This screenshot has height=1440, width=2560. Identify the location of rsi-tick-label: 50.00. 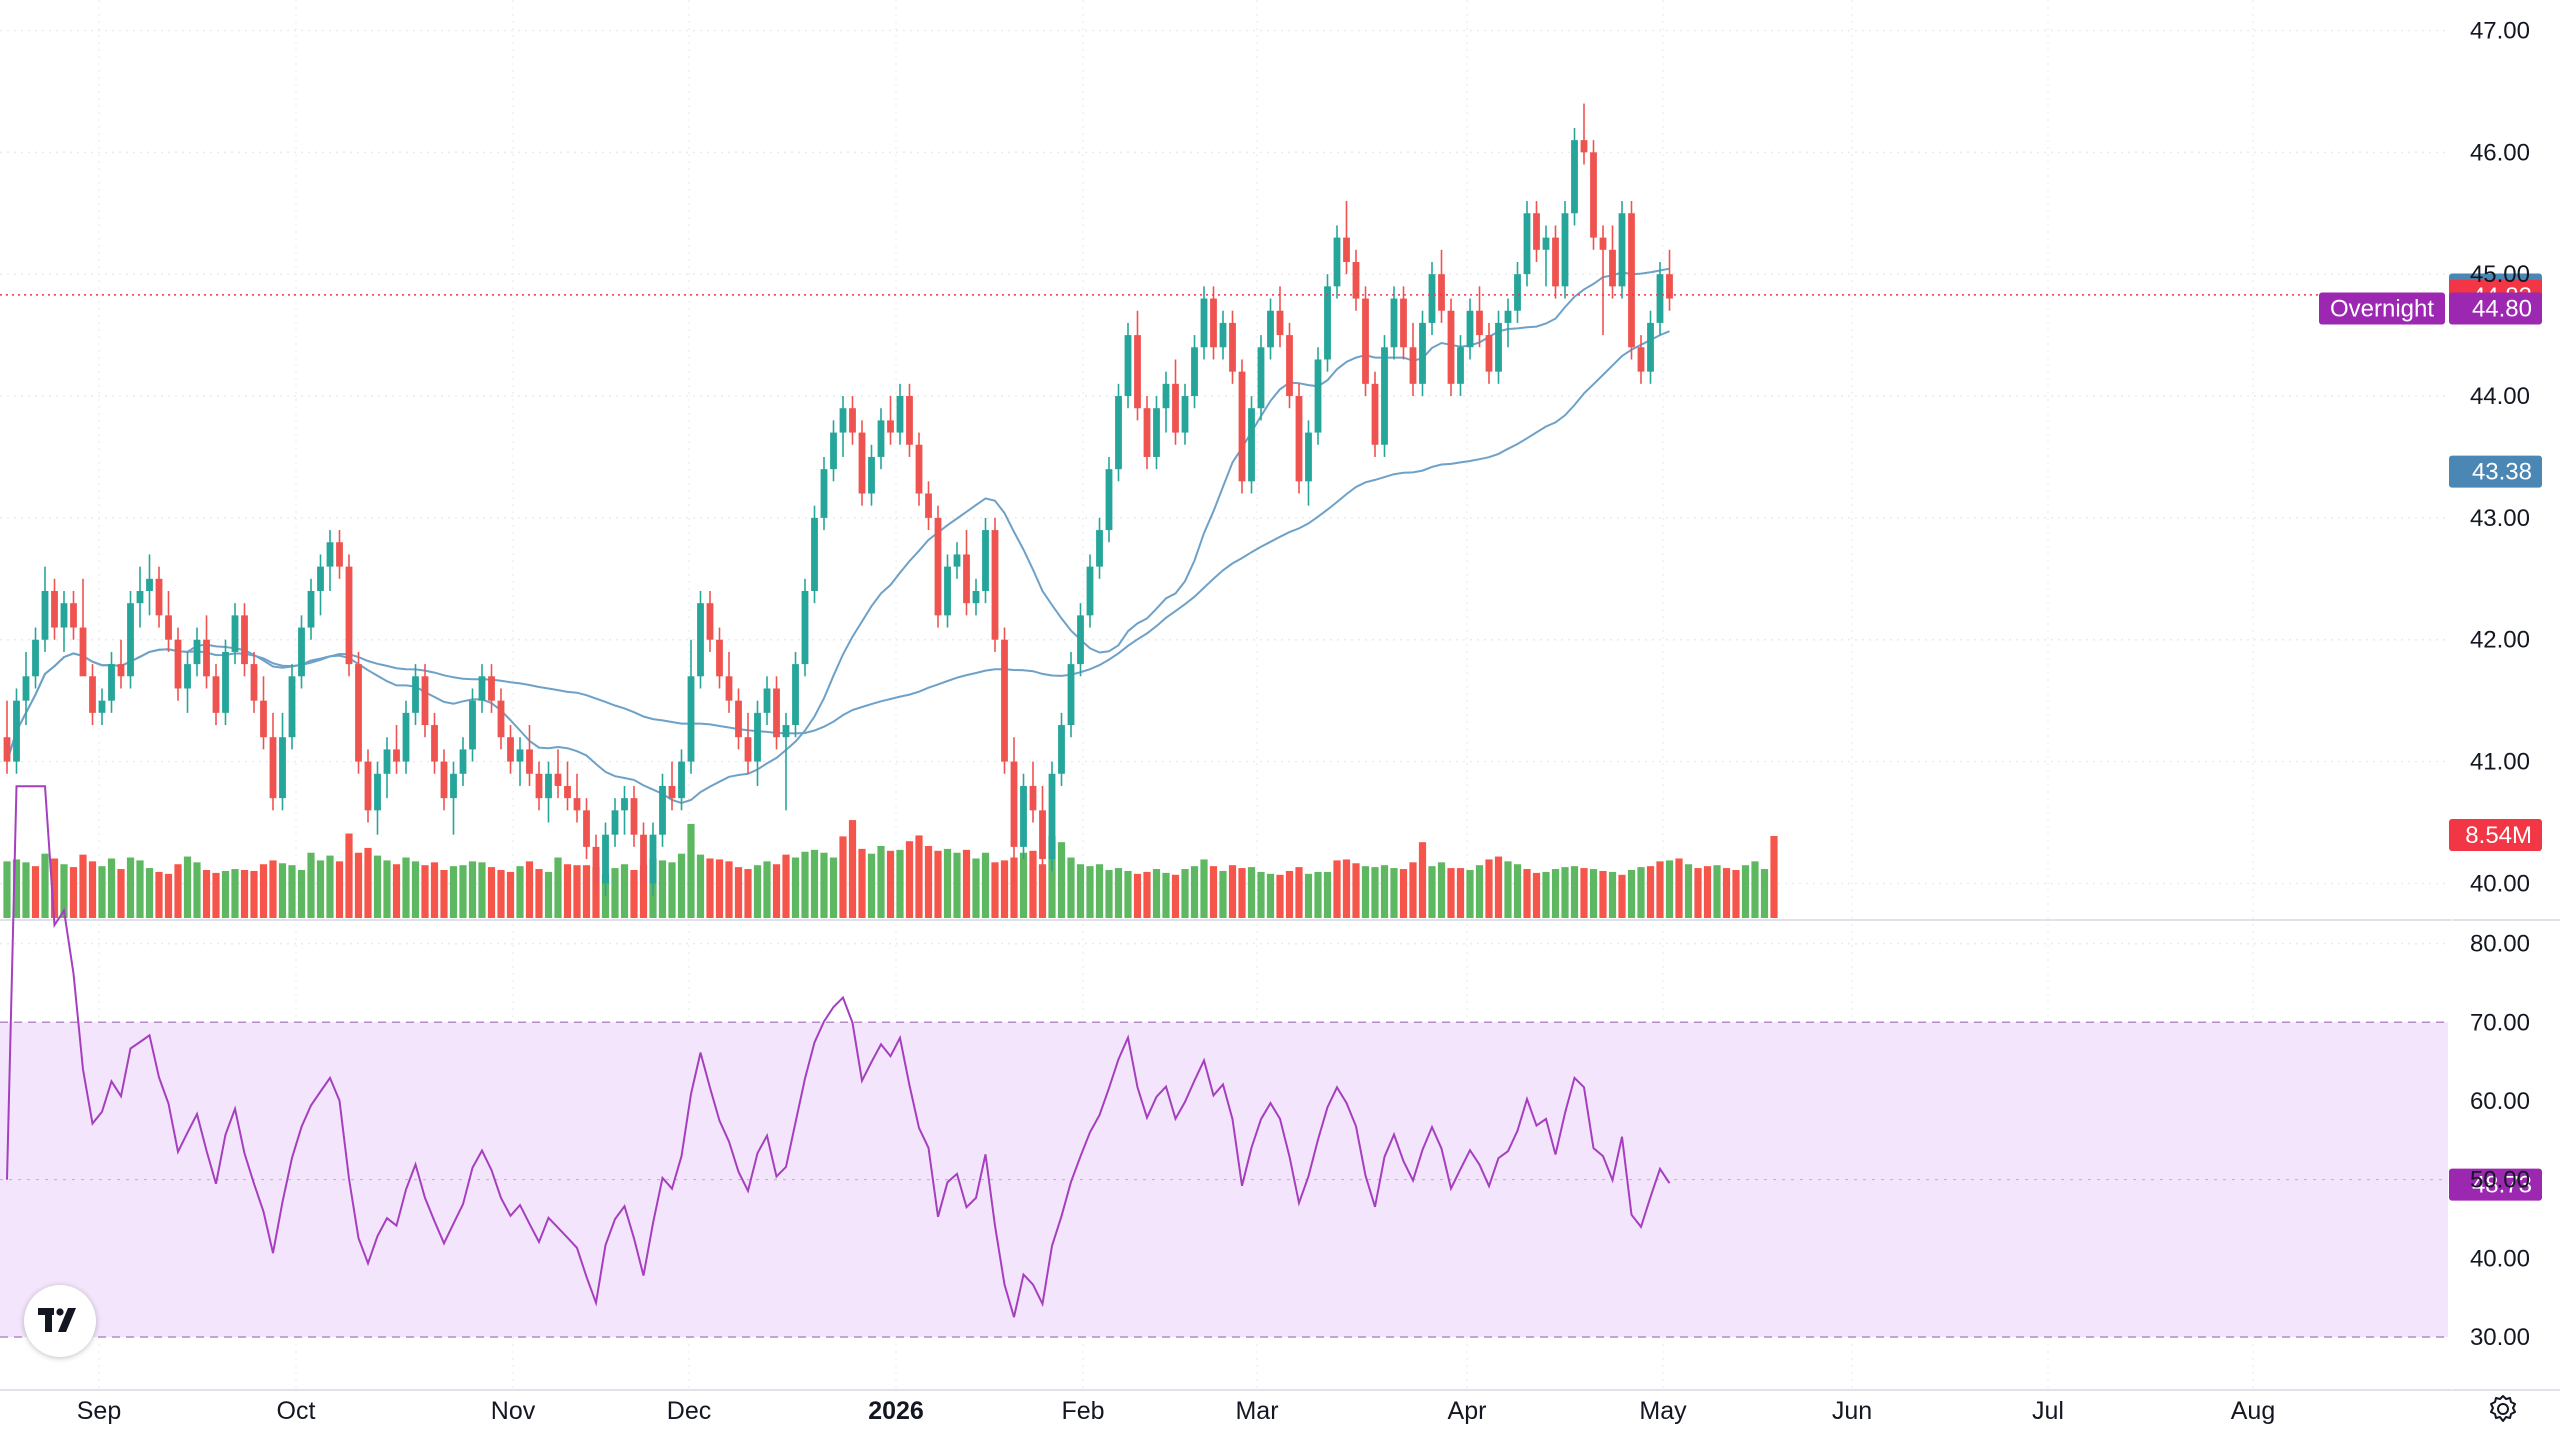
(2500, 1180).